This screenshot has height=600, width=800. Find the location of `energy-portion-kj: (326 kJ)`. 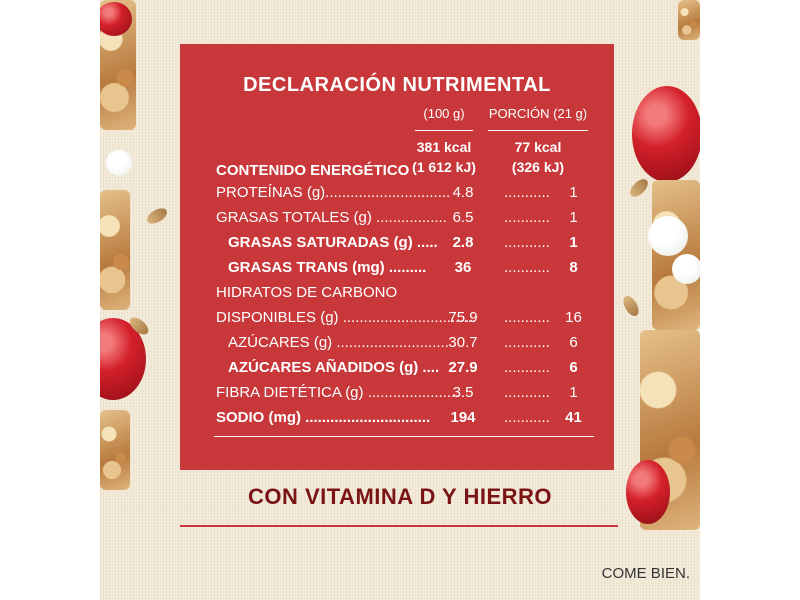

energy-portion-kj: (326 kJ) is located at coordinates (538, 167).